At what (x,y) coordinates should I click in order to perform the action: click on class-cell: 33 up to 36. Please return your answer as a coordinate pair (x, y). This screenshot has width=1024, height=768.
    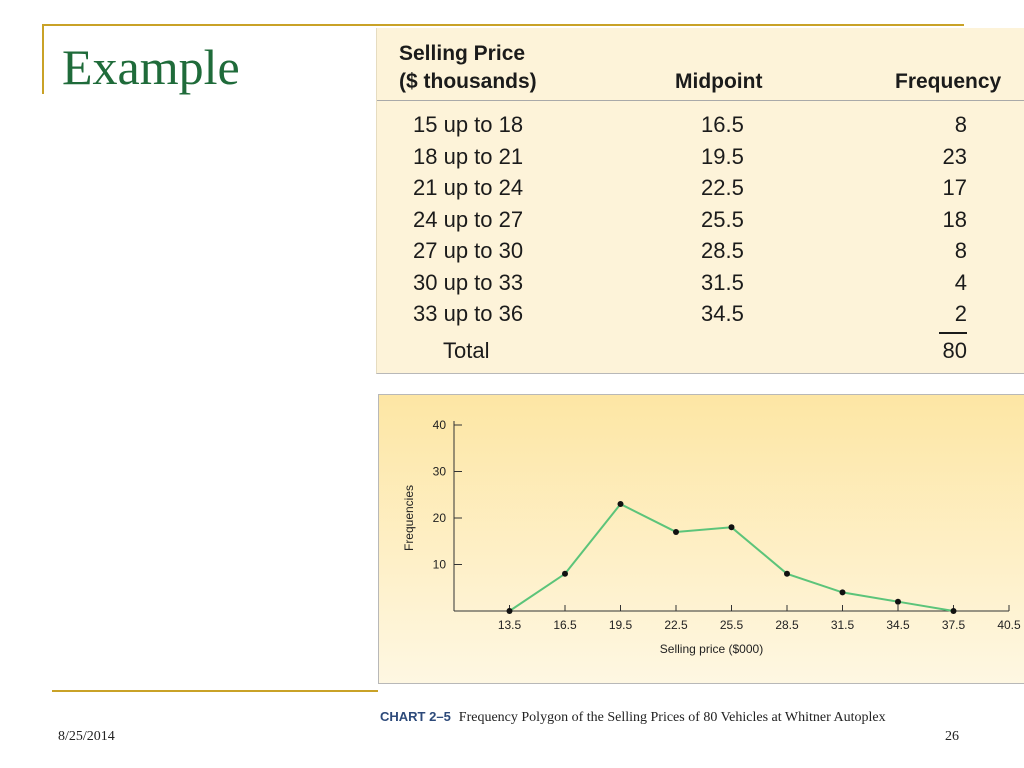
    Looking at the image, I should click on (468, 313).